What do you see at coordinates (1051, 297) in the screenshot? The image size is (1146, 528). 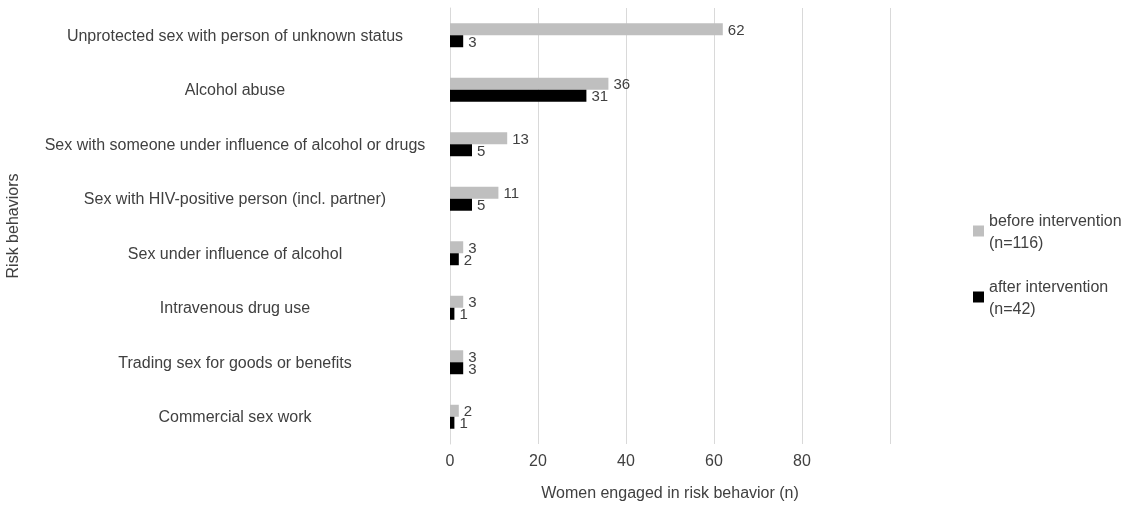 I see `legend-label: after intervention (n=42)` at bounding box center [1051, 297].